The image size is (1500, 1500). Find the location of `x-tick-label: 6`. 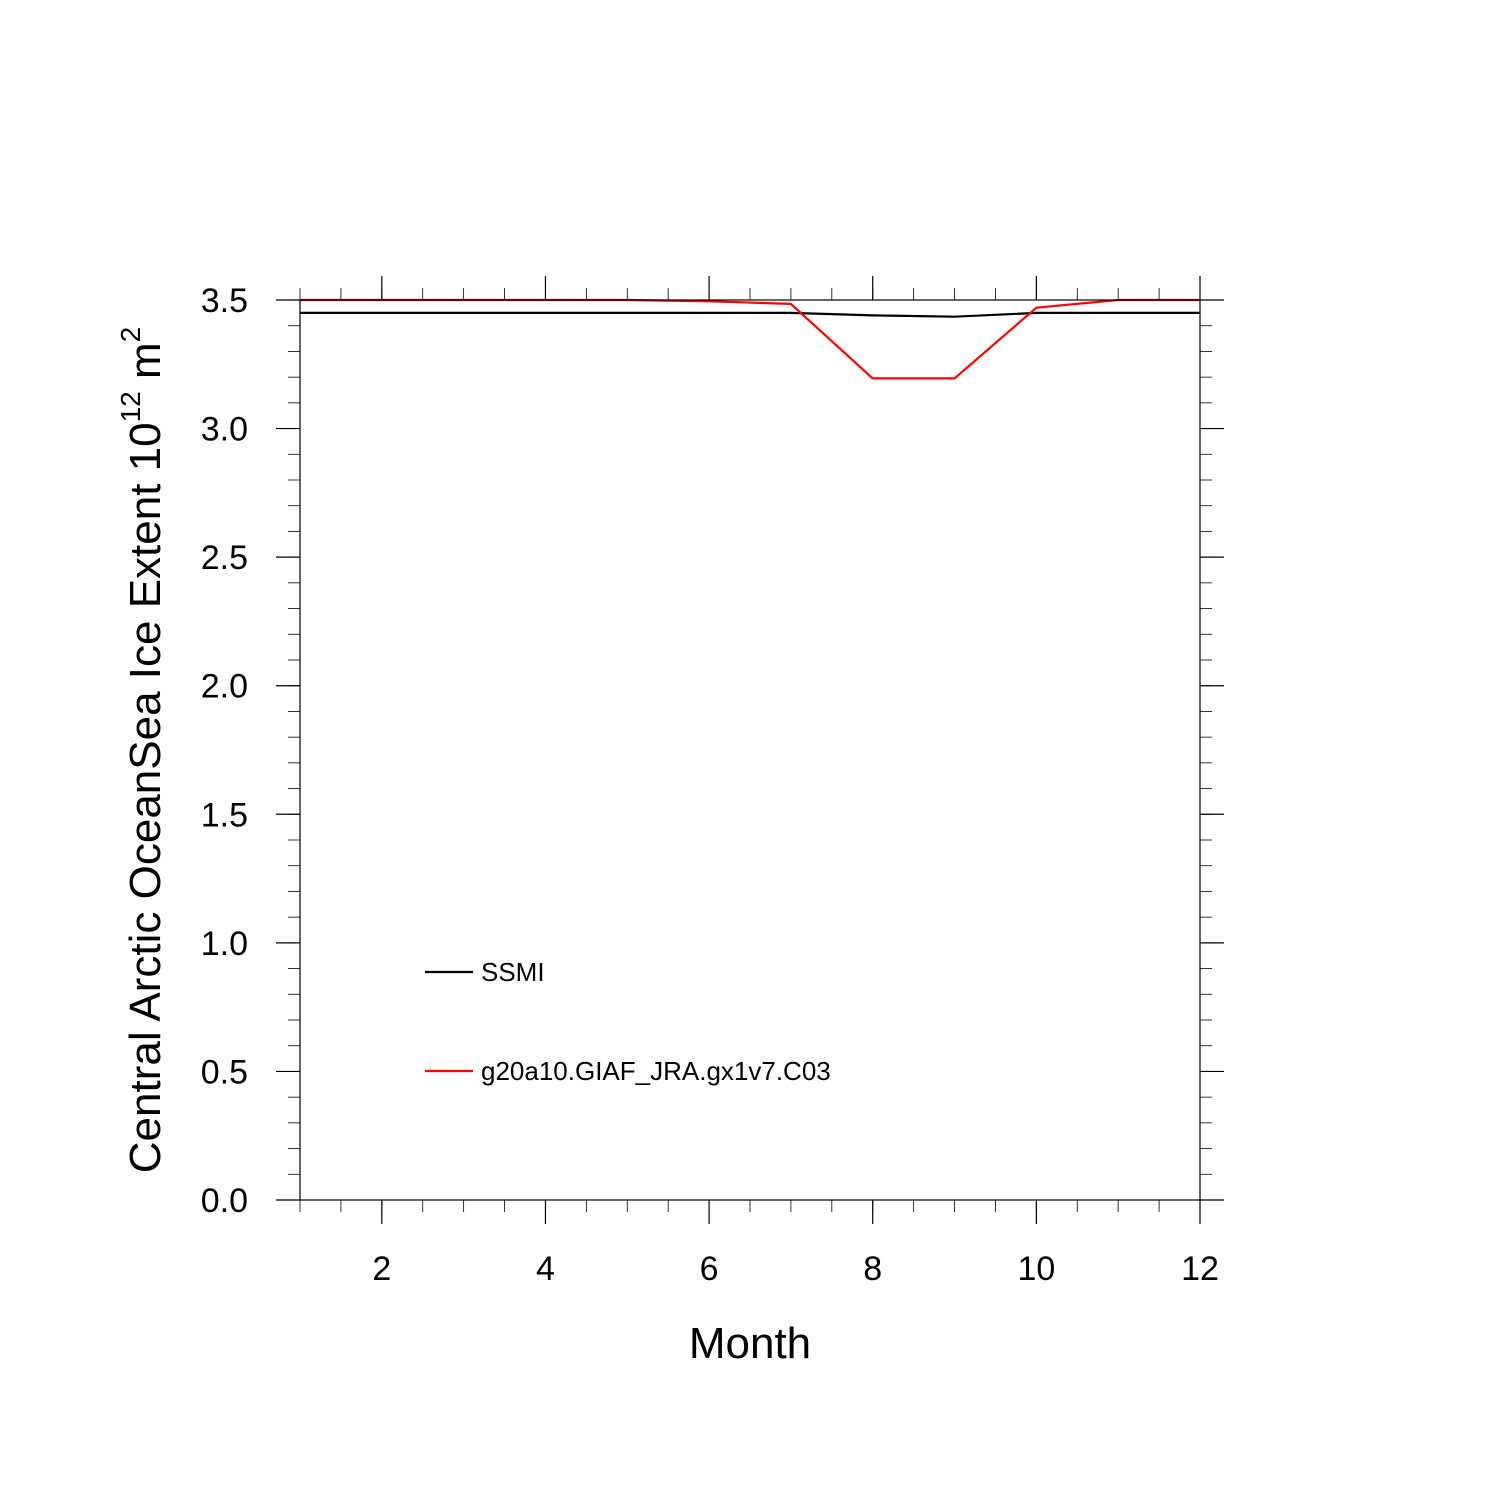

x-tick-label: 6 is located at coordinates (709, 1269).